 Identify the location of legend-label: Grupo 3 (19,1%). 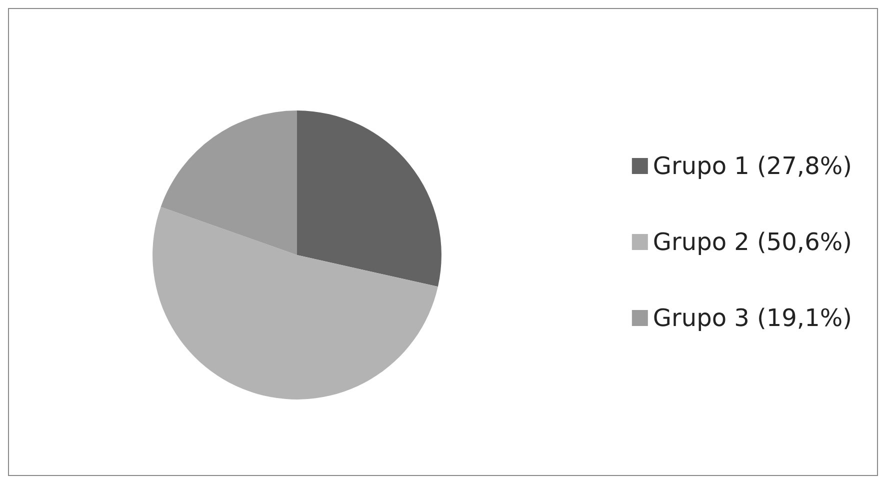
(752, 318).